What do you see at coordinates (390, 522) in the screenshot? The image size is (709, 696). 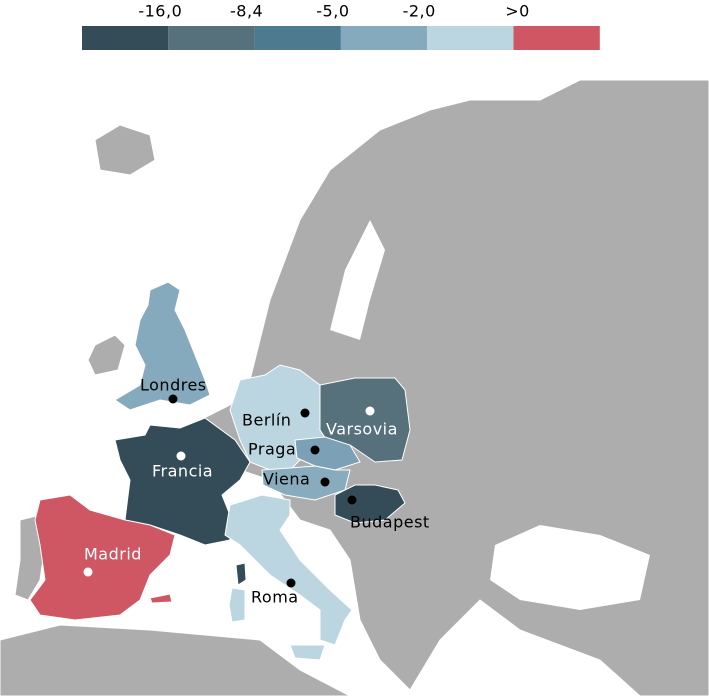 I see `city-label: Budapest` at bounding box center [390, 522].